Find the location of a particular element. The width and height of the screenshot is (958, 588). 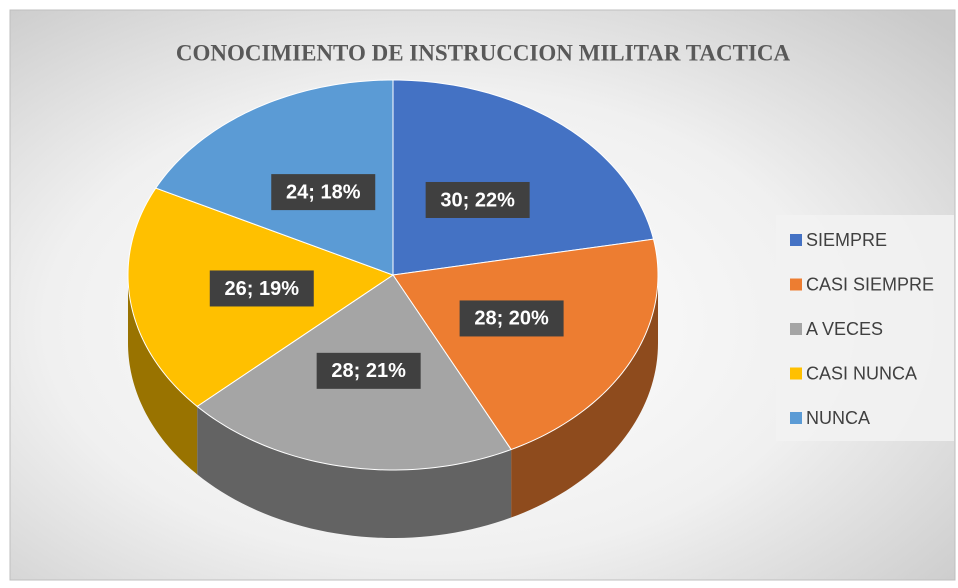

legend-label: SIEMPRE is located at coordinates (846, 240).